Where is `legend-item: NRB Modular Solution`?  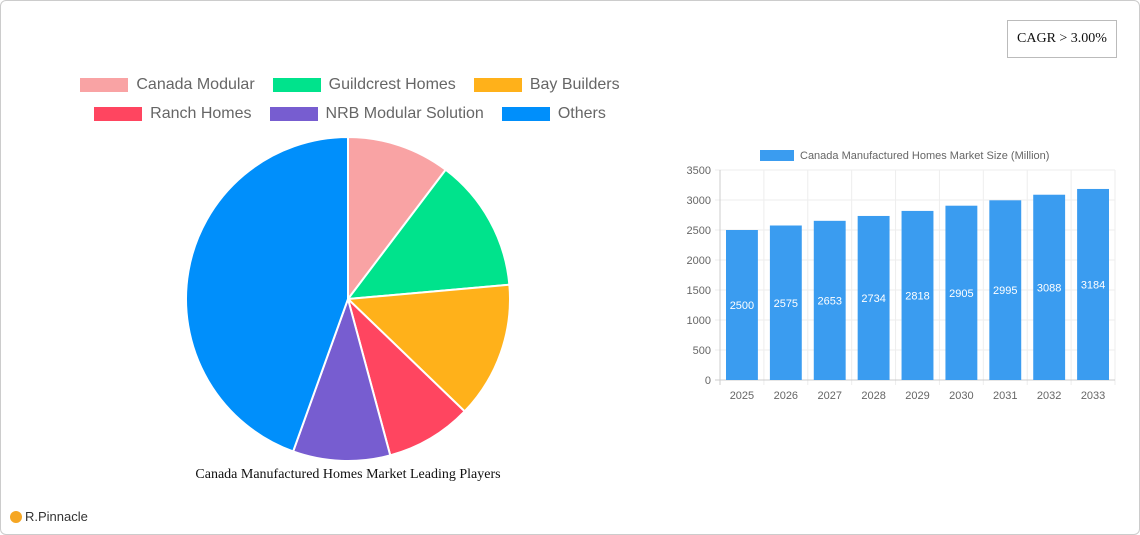
legend-item: NRB Modular Solution is located at coordinates (376, 114).